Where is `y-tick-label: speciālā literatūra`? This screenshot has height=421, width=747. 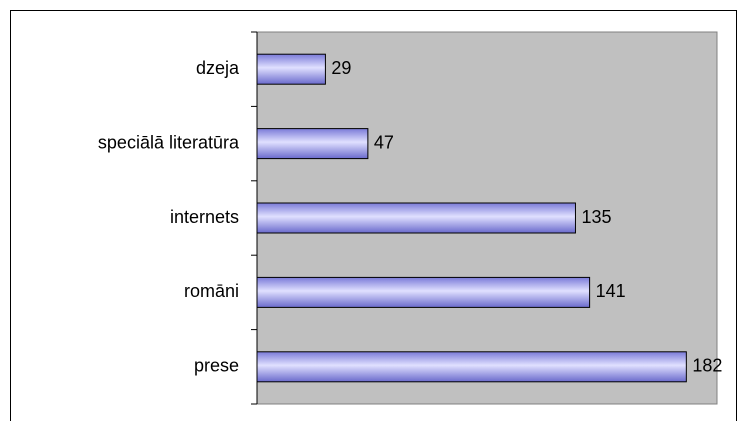
y-tick-label: speciālā literatūra is located at coordinates (169, 142).